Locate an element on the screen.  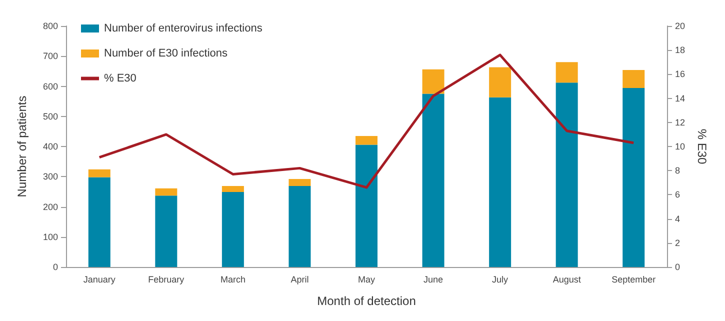
y-tick-label: 0 is located at coordinates (55, 267).